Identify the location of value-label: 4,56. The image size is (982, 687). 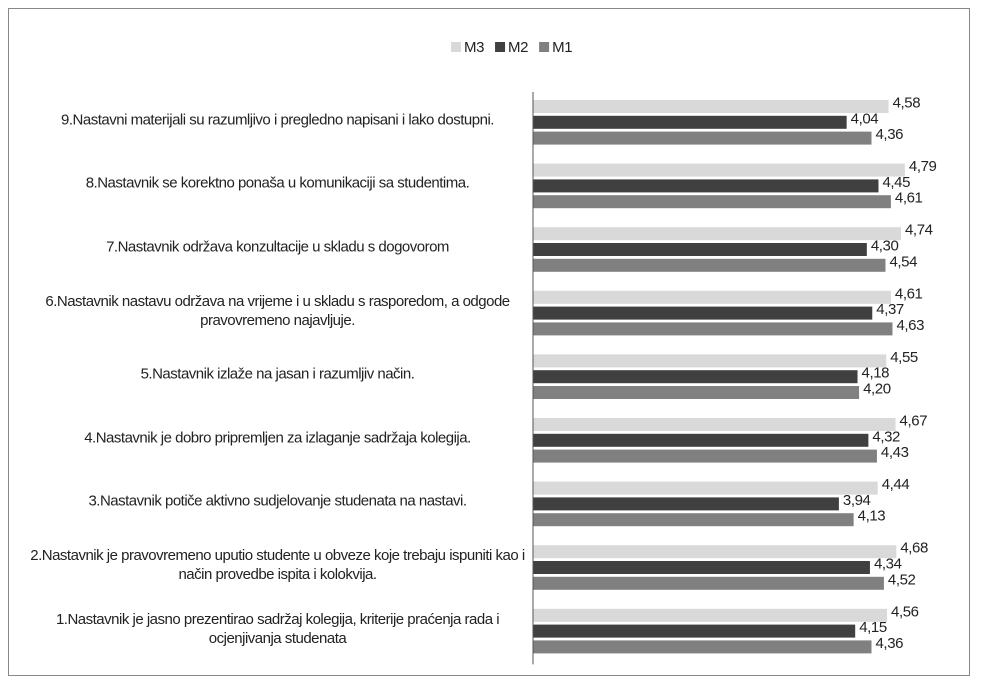
(905, 611).